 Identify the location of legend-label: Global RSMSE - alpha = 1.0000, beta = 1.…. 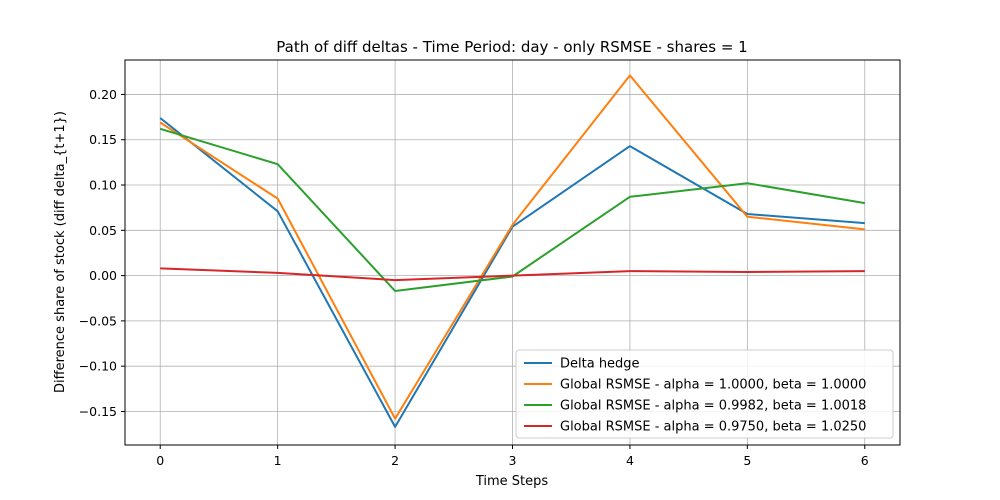
(713, 385).